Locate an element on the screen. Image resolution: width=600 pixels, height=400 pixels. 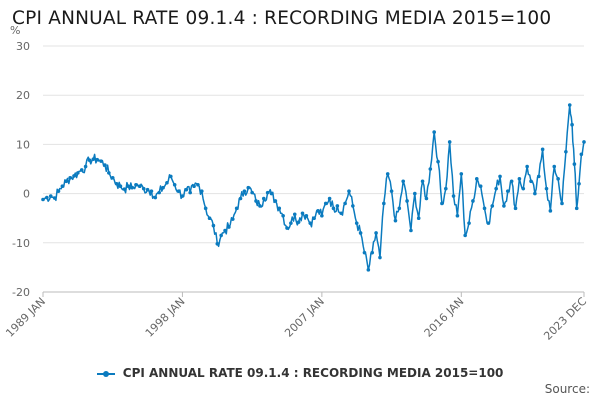
y-tick-label: 0 is located at coordinates (26, 194).